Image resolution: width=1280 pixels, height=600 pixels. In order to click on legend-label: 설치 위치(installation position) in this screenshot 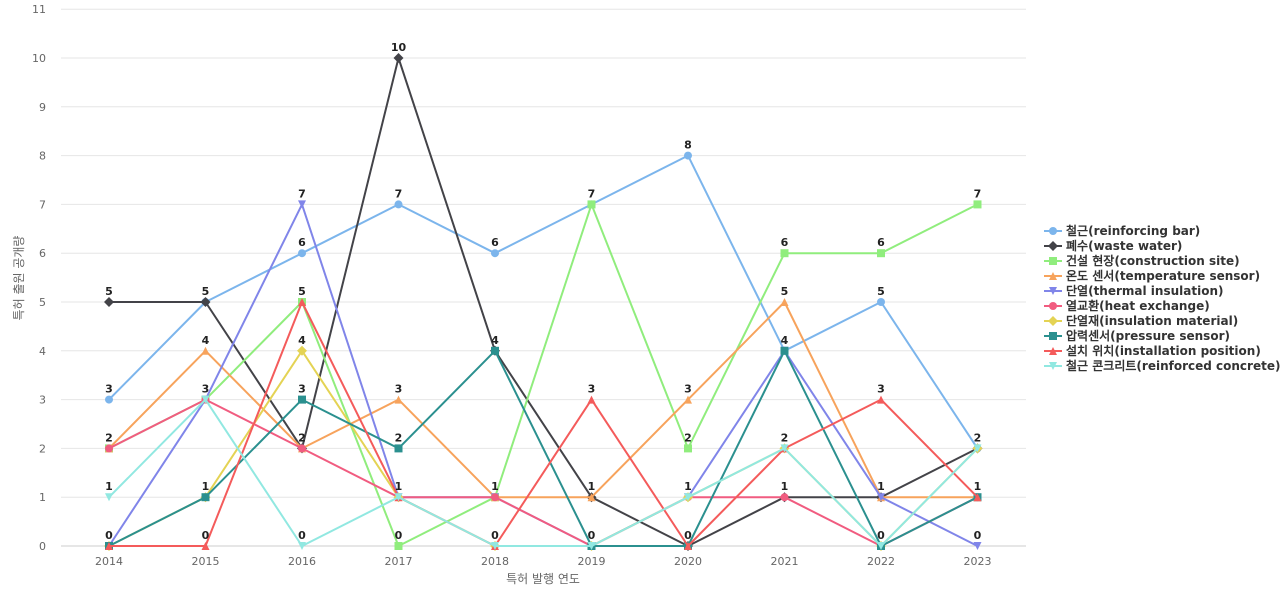, I will do `click(1163, 351)`.